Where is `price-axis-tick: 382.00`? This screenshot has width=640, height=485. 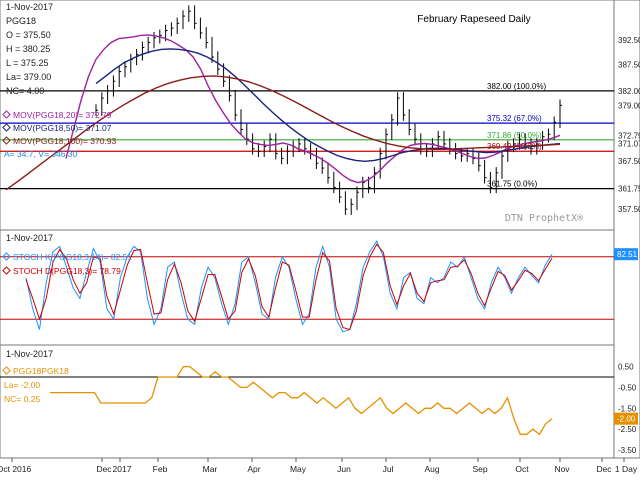
price-axis-tick: 382.00 is located at coordinates (629, 91).